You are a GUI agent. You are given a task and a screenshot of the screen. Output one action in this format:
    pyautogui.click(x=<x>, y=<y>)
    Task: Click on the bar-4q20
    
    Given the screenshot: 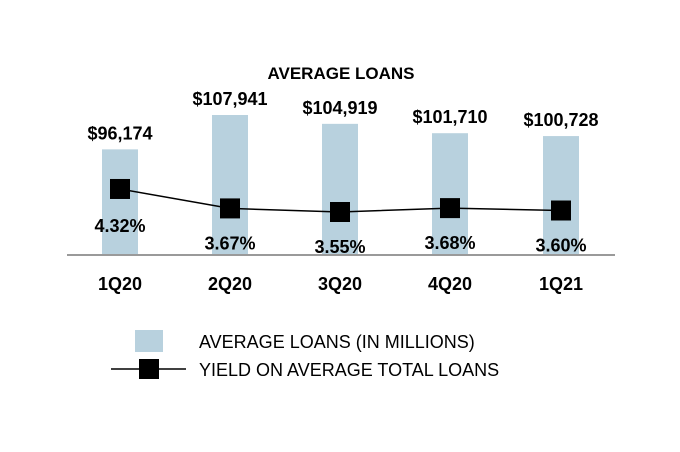 What is the action you would take?
    pyautogui.click(x=450, y=194)
    